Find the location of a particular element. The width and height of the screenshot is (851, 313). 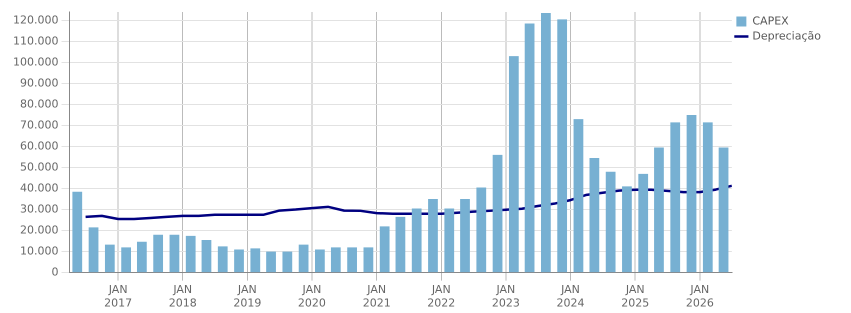

x-tick-label: JAN 2024 is located at coordinates (570, 296).